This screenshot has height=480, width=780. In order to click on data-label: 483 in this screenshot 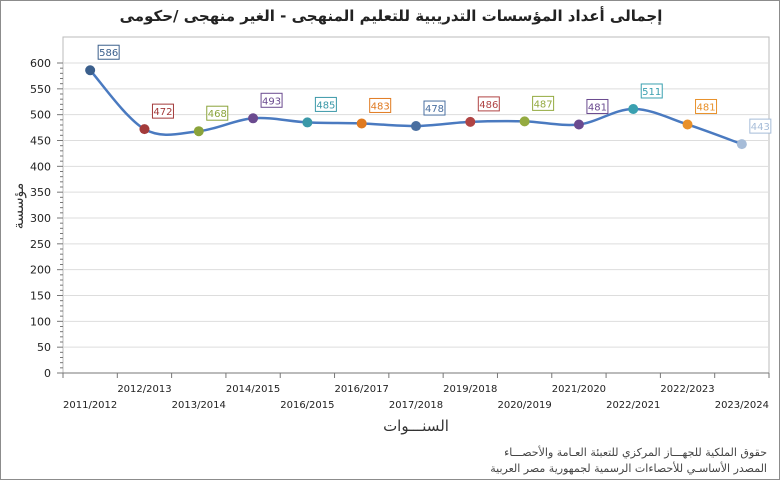, I will do `click(380, 106)`.